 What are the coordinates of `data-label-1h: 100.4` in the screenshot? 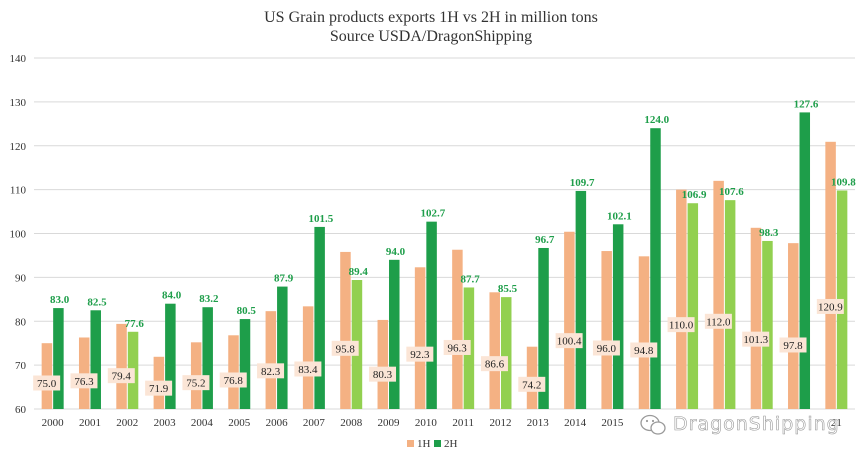 It's located at (569, 342).